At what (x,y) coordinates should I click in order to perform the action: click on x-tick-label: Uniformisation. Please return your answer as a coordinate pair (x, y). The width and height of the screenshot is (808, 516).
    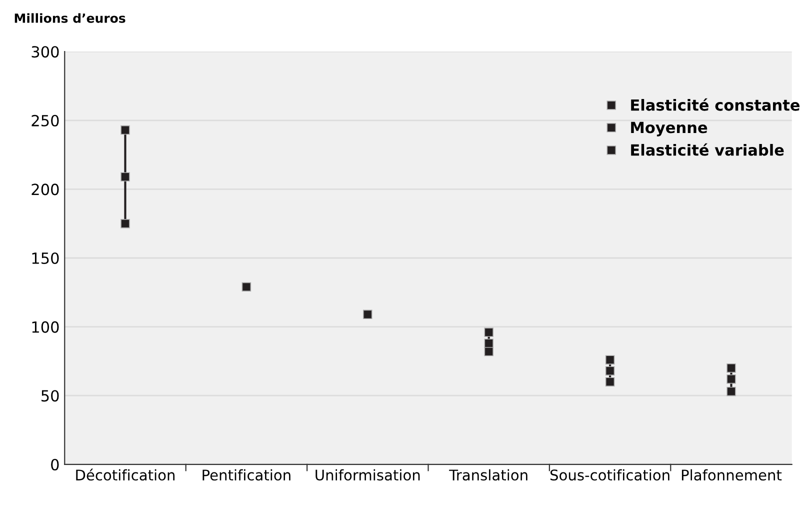
    Looking at the image, I should click on (368, 475).